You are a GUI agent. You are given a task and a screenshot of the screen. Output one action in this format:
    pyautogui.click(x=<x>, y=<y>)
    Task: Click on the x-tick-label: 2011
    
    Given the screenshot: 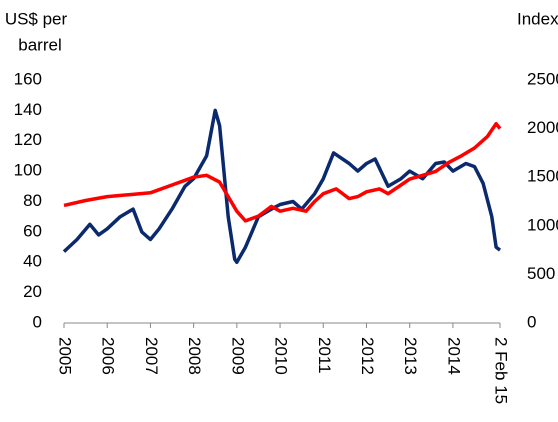 What is the action you would take?
    pyautogui.click(x=324, y=355)
    